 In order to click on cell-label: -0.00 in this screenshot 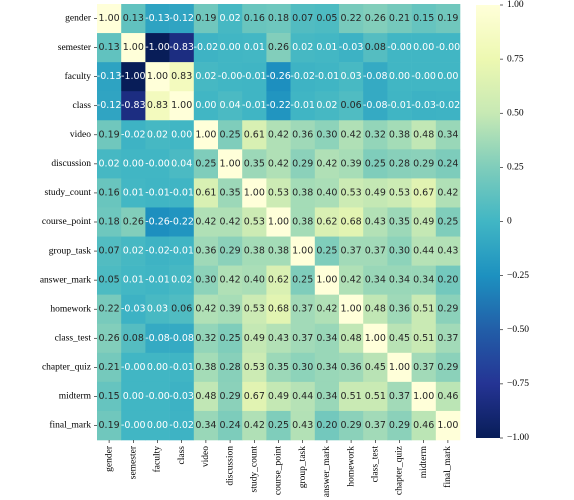, I will do `click(157, 163)`.